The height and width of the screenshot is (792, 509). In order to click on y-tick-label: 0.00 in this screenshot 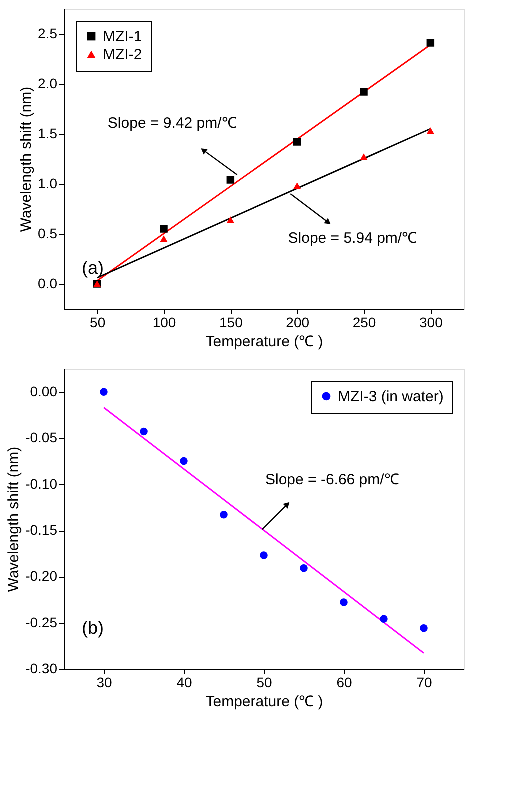, I will do `click(44, 392)`.